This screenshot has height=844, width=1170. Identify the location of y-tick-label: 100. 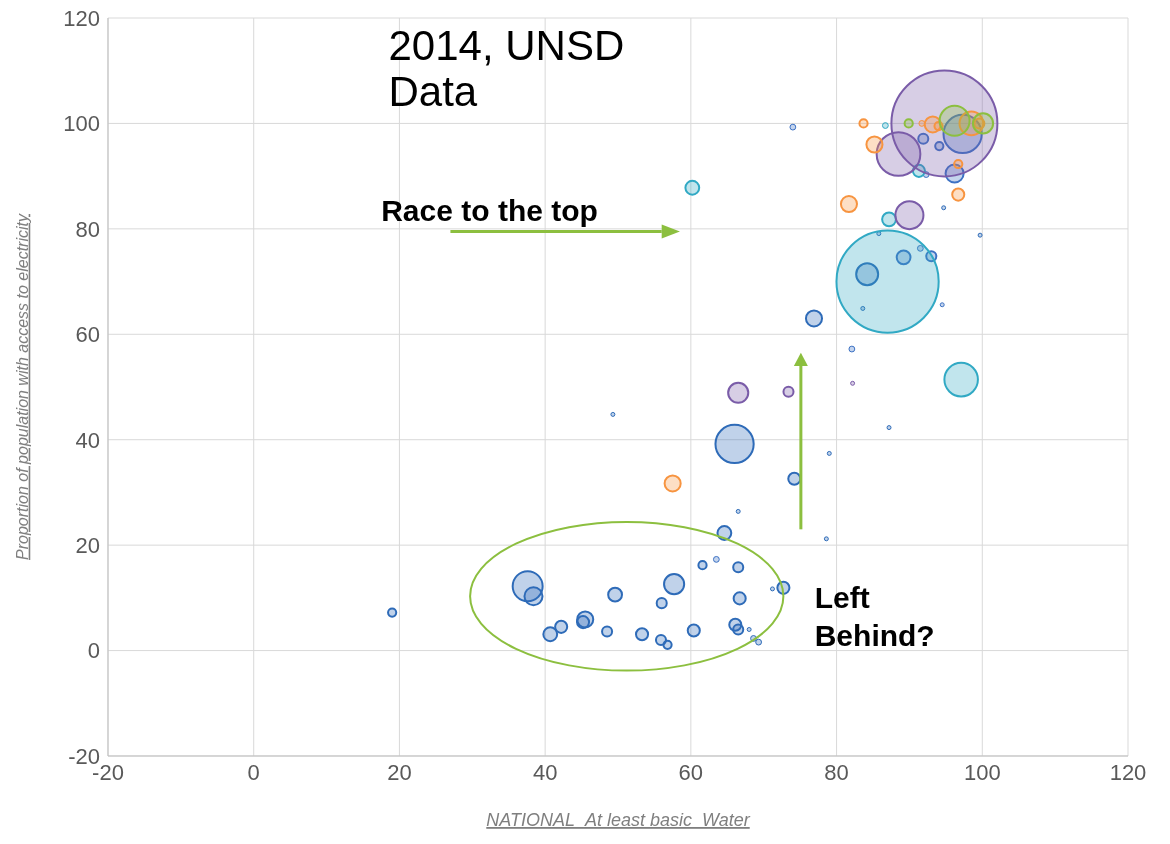
(81, 124).